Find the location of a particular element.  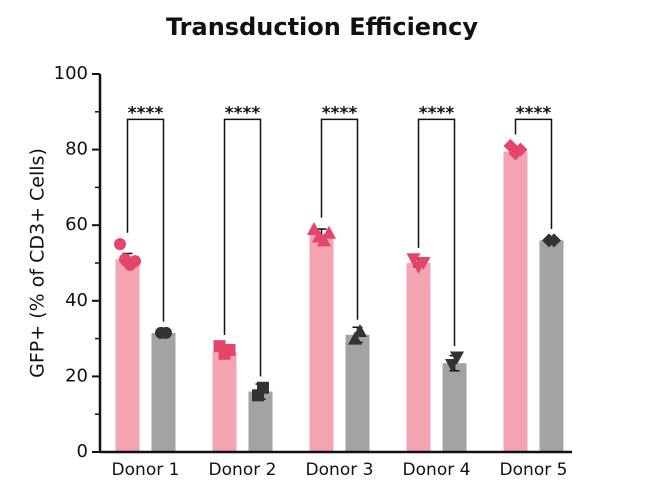

x-tick-label: Donor 2 is located at coordinates (243, 470).